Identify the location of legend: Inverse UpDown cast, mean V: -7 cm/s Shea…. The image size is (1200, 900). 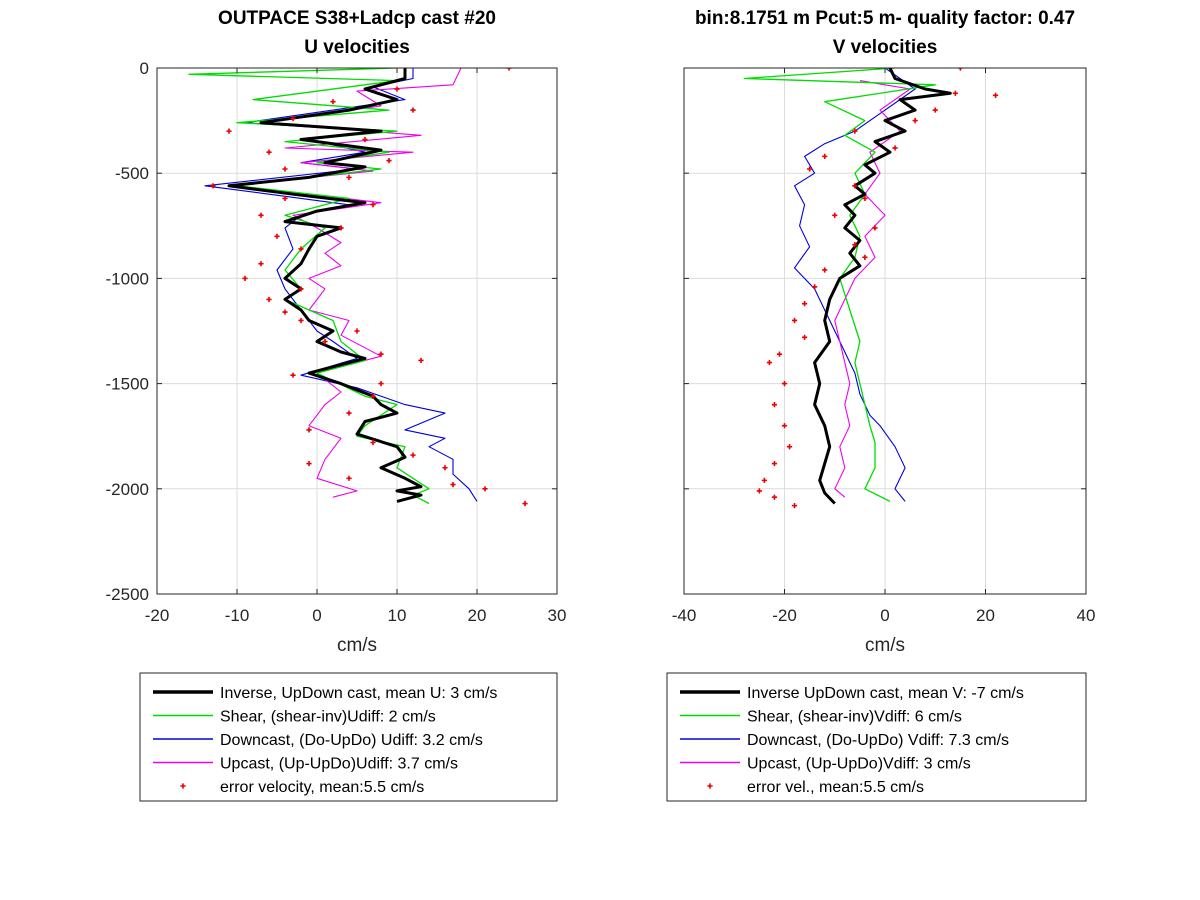
(876, 737).